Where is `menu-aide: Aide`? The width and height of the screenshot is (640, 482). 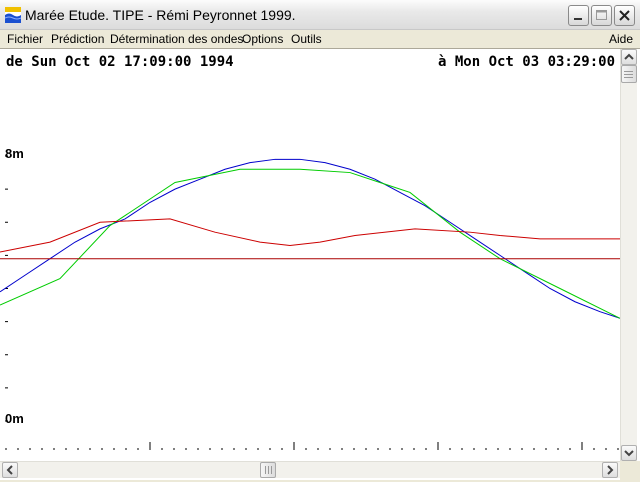 menu-aide: Aide is located at coordinates (621, 39).